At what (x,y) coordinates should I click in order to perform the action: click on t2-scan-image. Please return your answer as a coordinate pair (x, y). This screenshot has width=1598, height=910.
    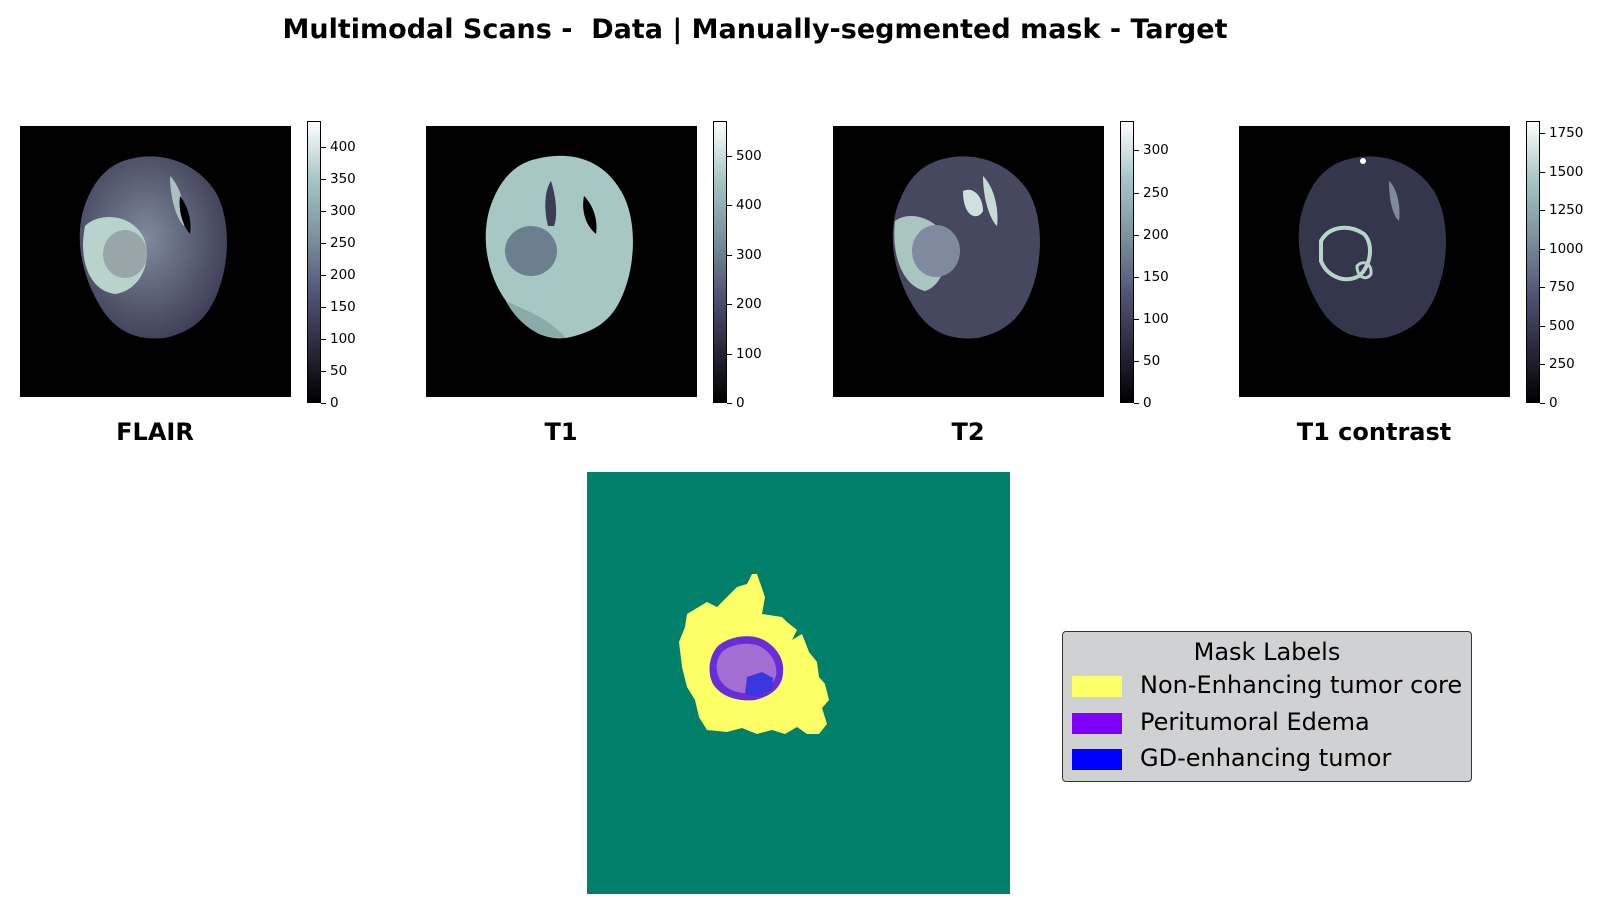
    Looking at the image, I should click on (968, 261).